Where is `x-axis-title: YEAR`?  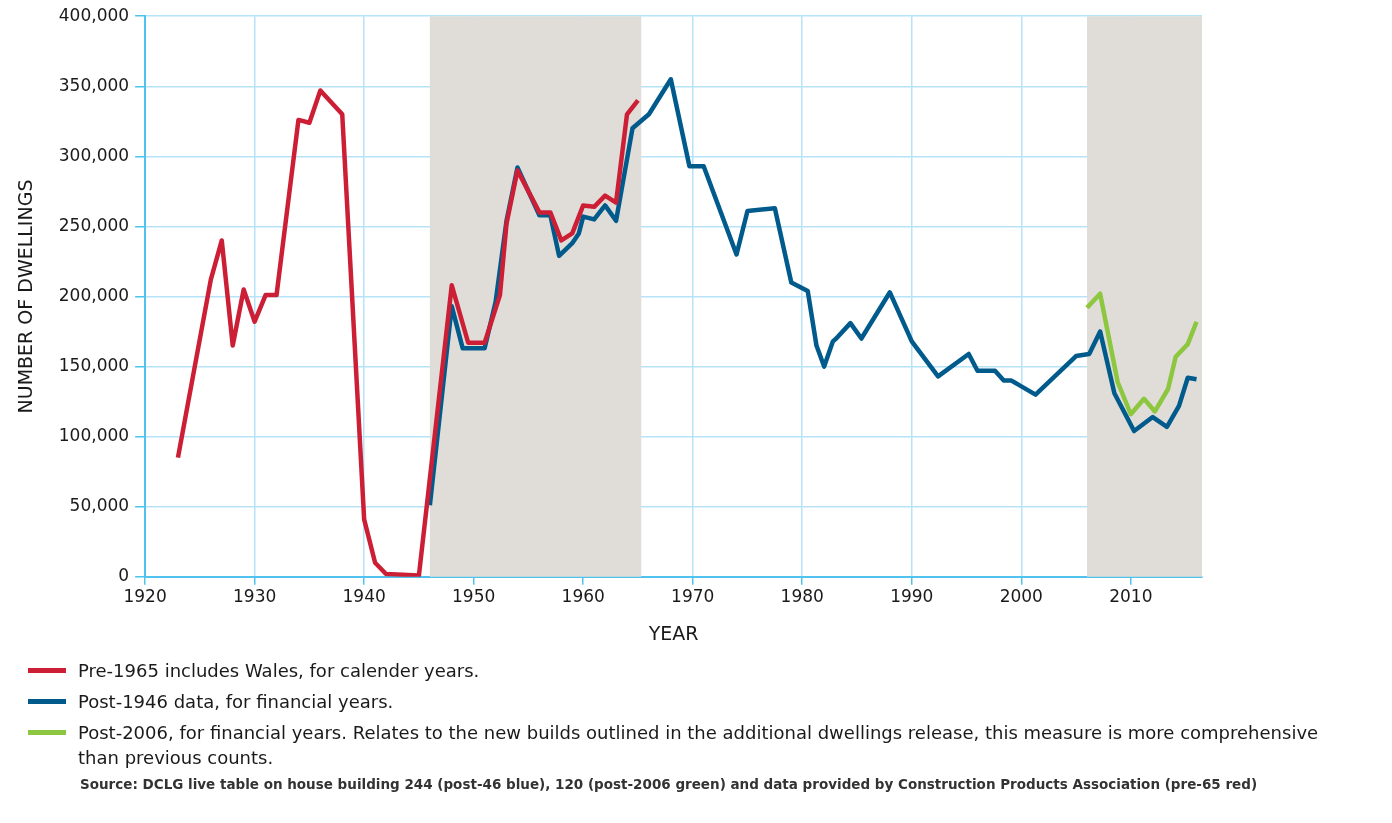 x-axis-title: YEAR is located at coordinates (673, 632).